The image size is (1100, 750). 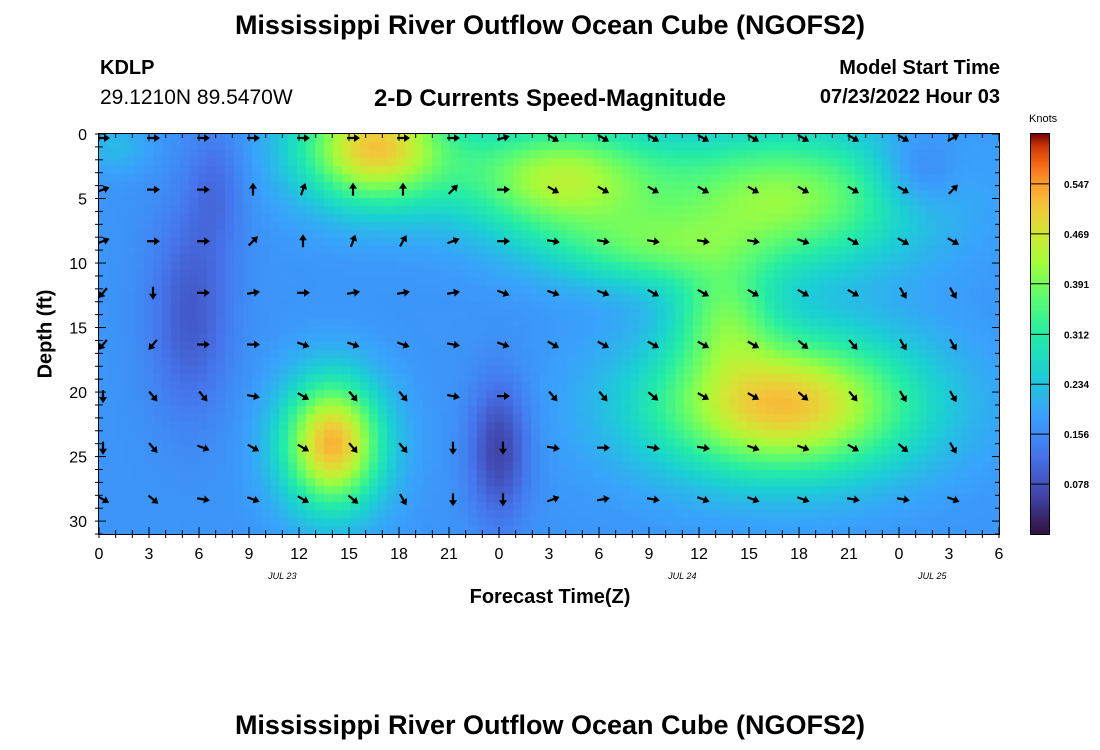 I want to click on station-coords: 29.1210N 89.5470W, so click(x=196, y=97).